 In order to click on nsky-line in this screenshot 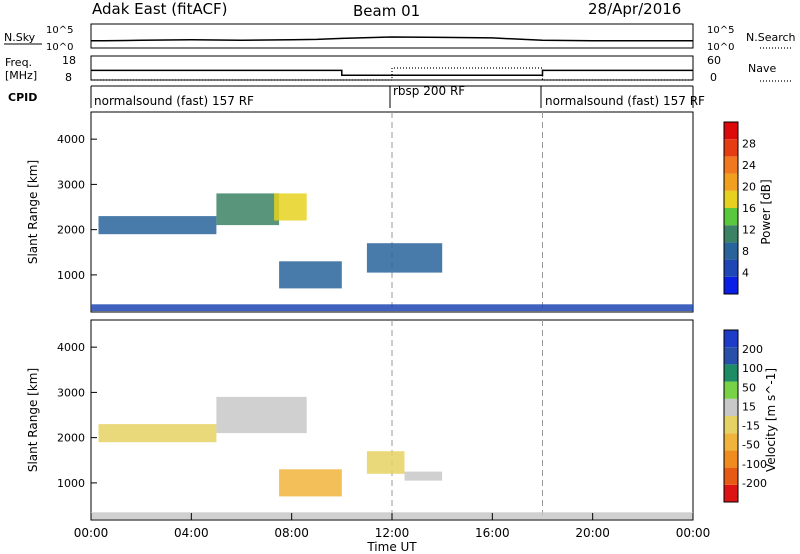, I will do `click(392, 39)`.